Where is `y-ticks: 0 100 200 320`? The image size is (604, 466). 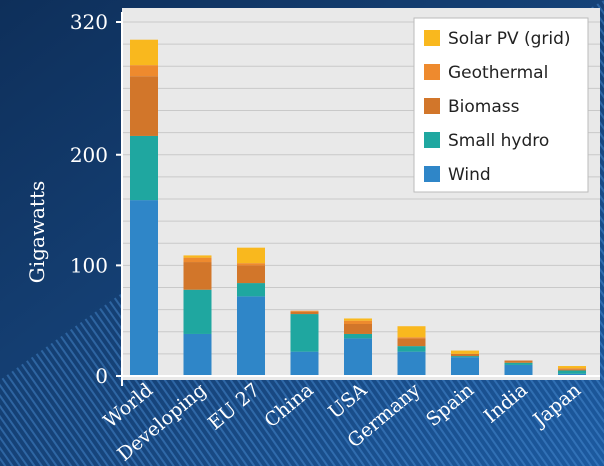 y-ticks: 0 100 200 320 is located at coordinates (96, 199).